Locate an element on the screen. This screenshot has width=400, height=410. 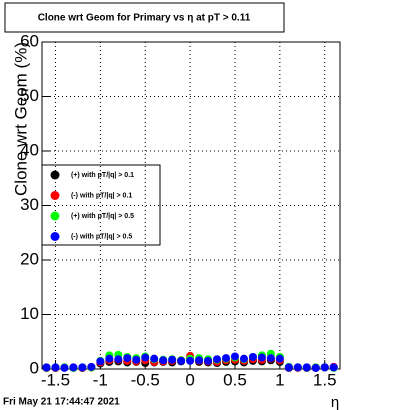
legend-box is located at coordinates (101, 205).